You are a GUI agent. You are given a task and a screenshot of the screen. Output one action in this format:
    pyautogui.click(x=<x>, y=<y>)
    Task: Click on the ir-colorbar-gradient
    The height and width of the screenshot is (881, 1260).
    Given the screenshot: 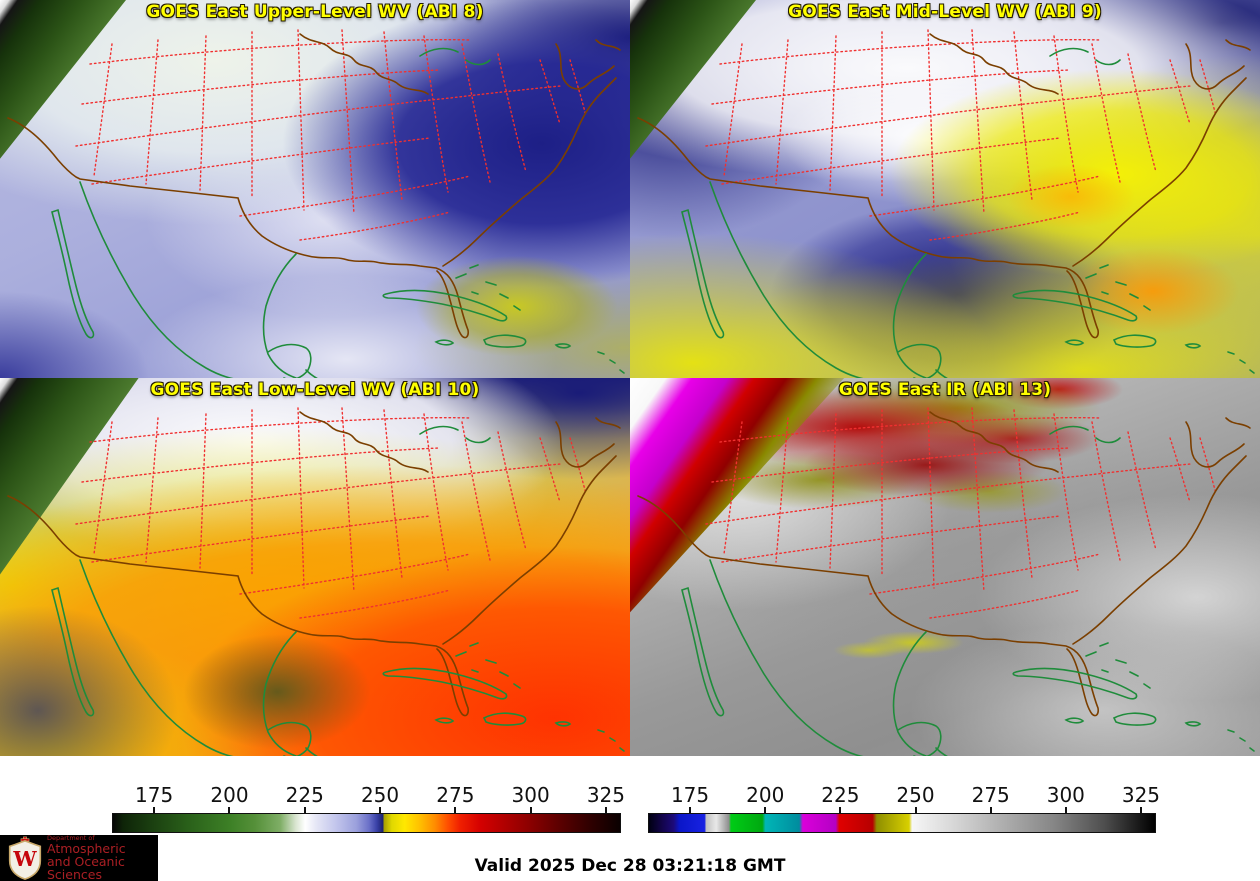 What is the action you would take?
    pyautogui.click(x=902, y=823)
    